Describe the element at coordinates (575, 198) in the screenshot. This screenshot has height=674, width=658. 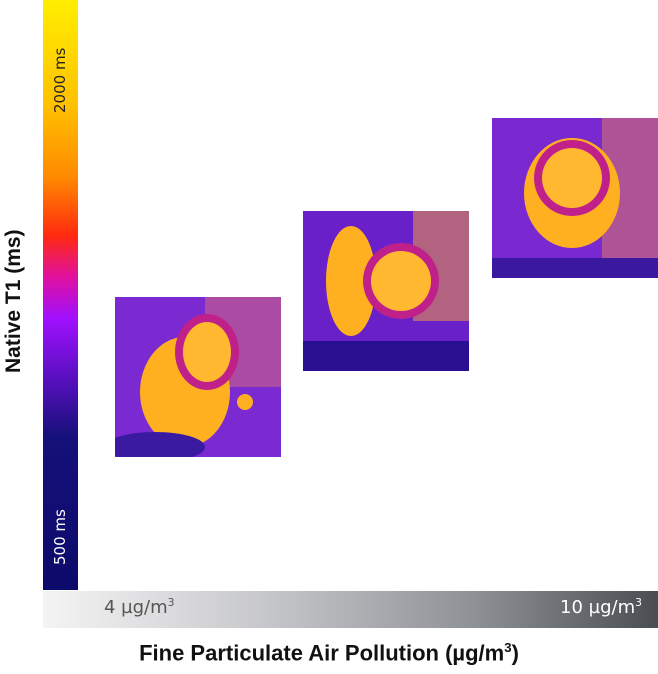
I see `cardiac-t1-map-high` at that location.